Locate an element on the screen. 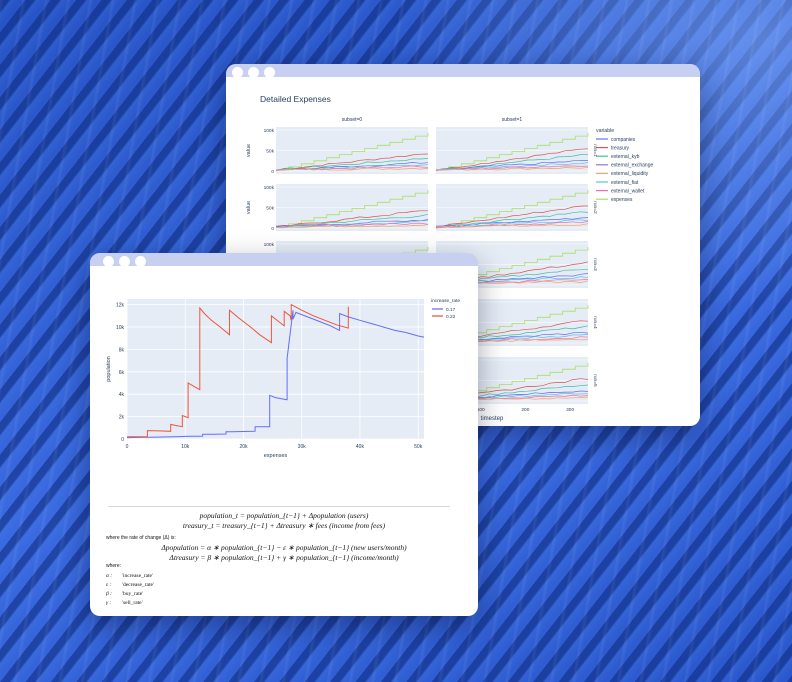 The image size is (792, 682). def-name: 'increase_rate' is located at coordinates (137, 576).